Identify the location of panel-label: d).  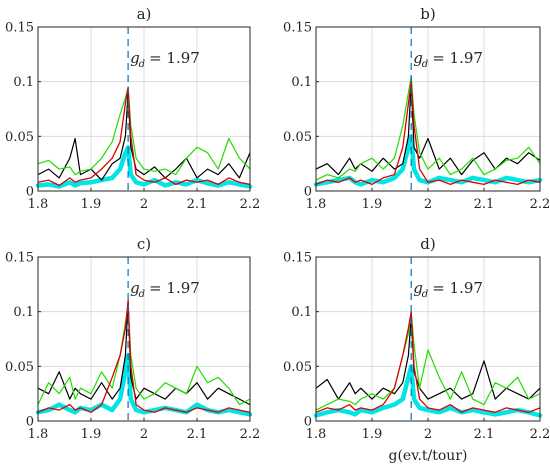
(427, 244).